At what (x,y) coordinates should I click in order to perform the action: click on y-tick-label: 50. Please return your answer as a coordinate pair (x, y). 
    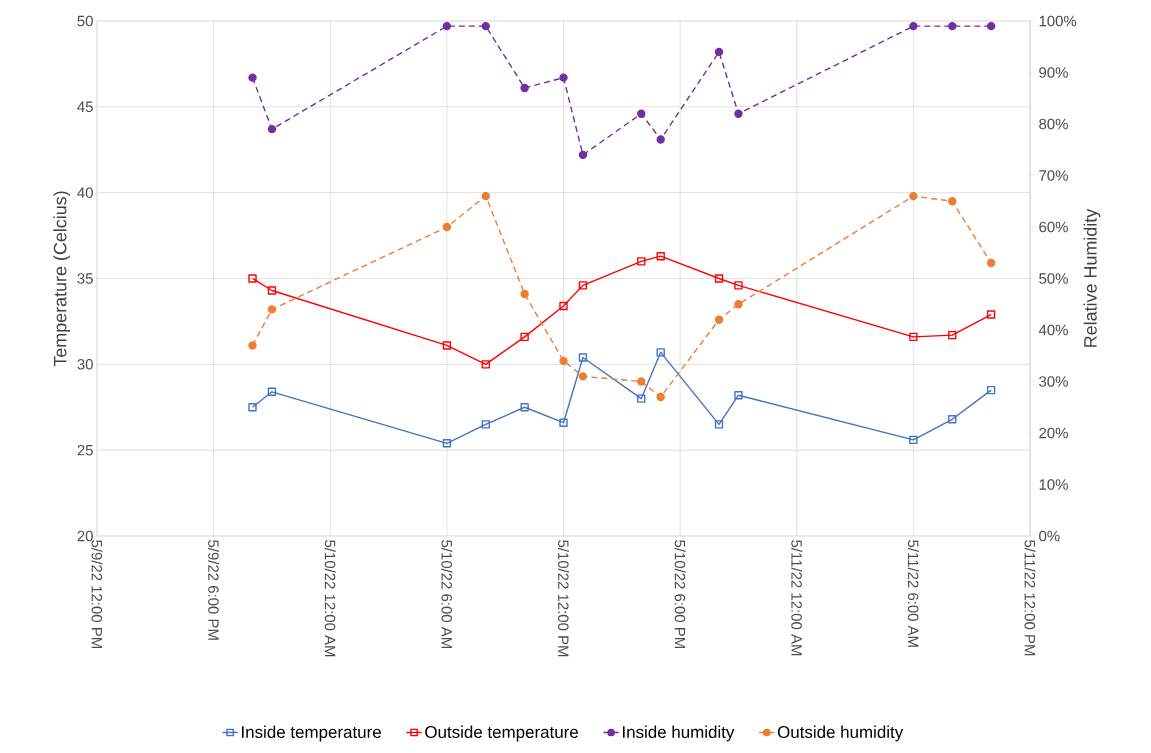
    Looking at the image, I should click on (85, 21).